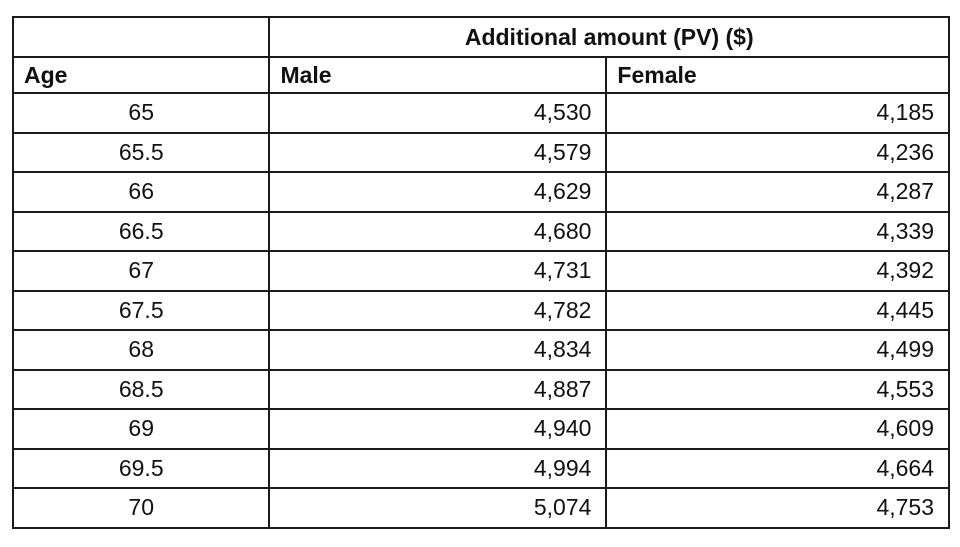 The image size is (960, 547). I want to click on female-amount-cell: 4,664, so click(777, 468).